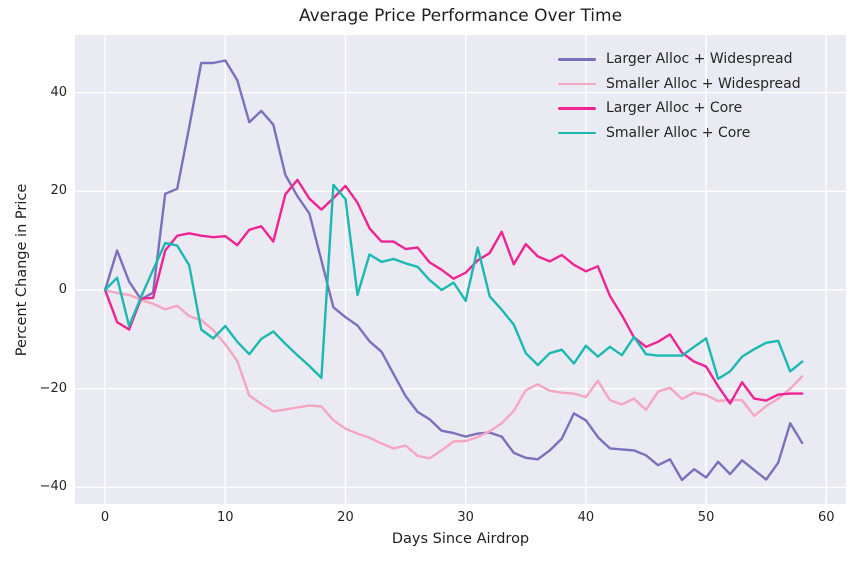 The image size is (850, 562). I want to click on y-tick-label: 40, so click(58, 92).